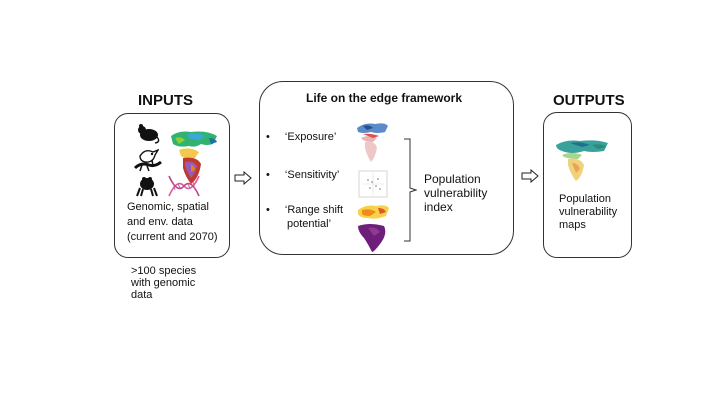  I want to click on vulnerability-index-line: vulnerability, so click(456, 193).